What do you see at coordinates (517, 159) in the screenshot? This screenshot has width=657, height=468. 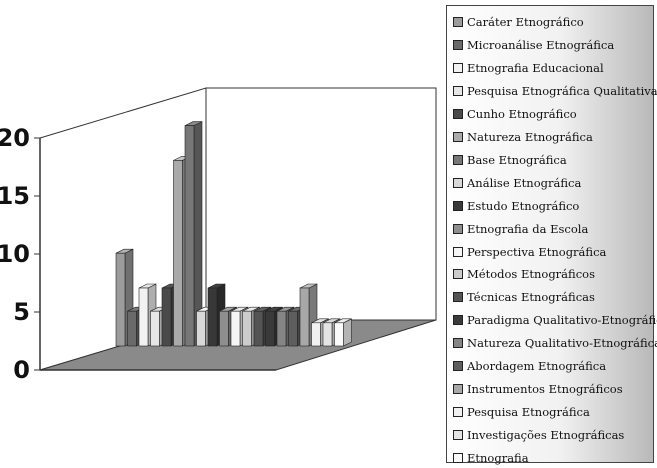 I see `legend-label: Base Etnográfica` at bounding box center [517, 159].